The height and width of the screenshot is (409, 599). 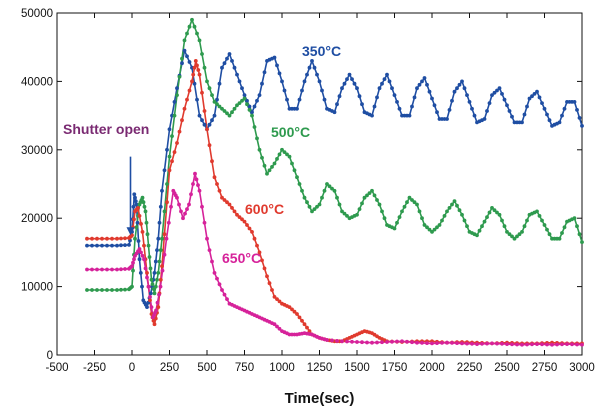 What do you see at coordinates (545, 368) in the screenshot?
I see `x-tick-label: 2750` at bounding box center [545, 368].